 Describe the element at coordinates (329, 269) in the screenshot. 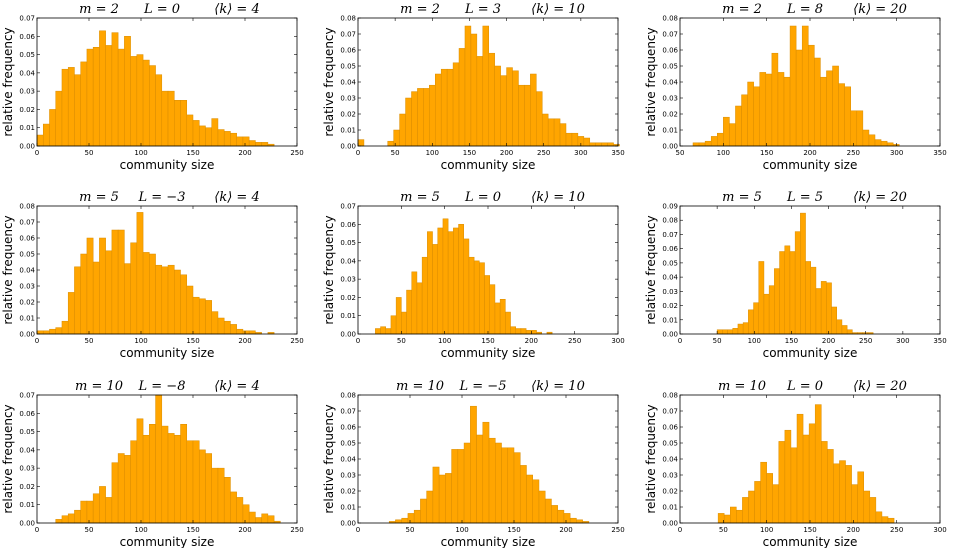

I see `y-axis-label: relative frequency` at that location.